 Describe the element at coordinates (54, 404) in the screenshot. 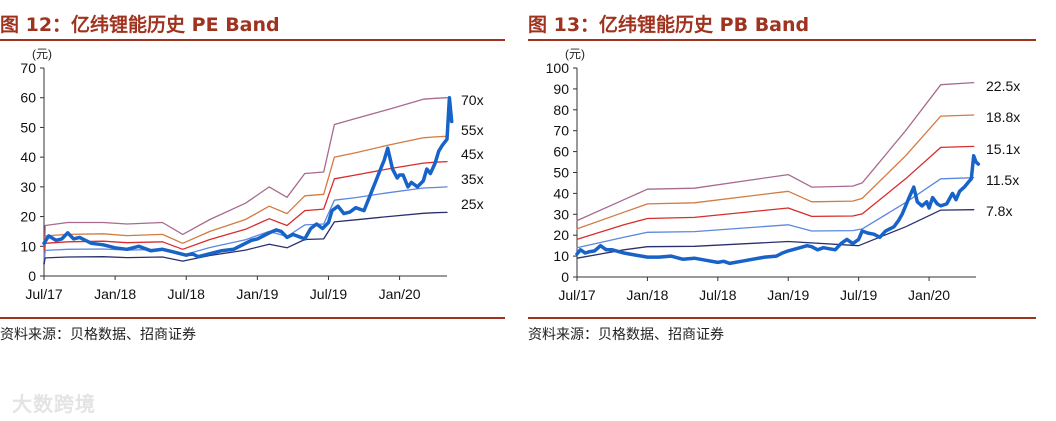

I see `watermark-logo: 大数跨境` at that location.